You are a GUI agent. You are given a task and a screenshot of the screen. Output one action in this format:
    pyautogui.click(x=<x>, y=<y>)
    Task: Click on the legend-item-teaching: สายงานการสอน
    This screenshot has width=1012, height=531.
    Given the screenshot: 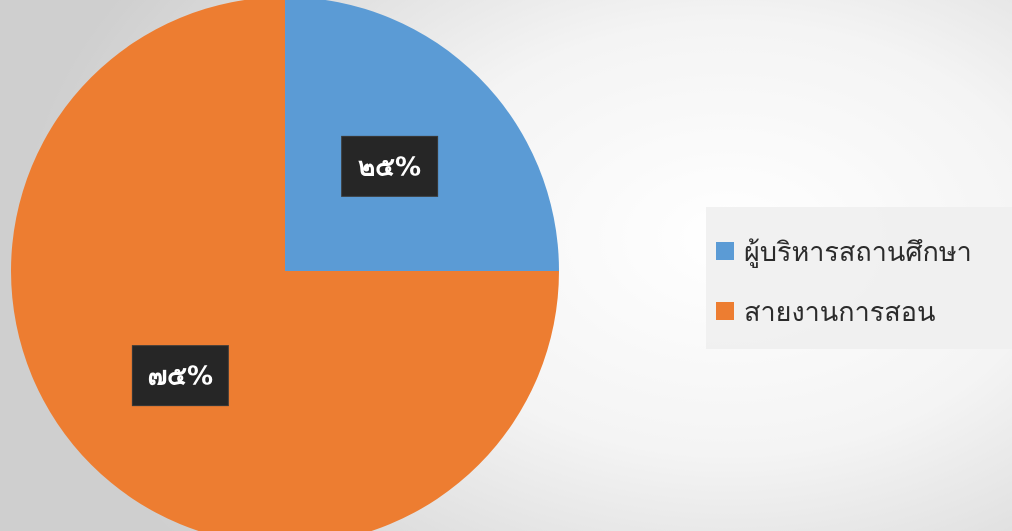 What is the action you would take?
    pyautogui.click(x=864, y=311)
    